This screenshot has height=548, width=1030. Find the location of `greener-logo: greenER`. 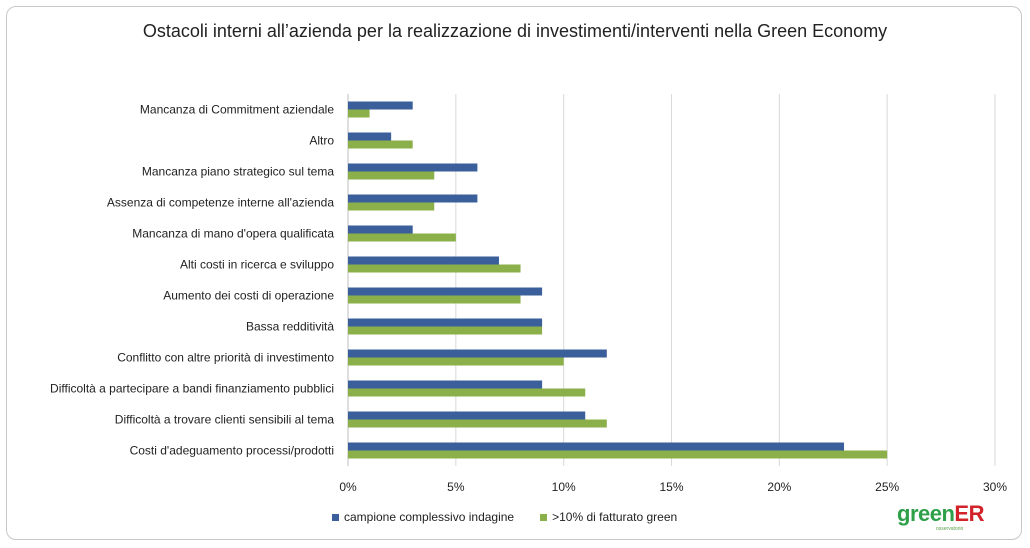

greener-logo: greenER is located at coordinates (940, 514).